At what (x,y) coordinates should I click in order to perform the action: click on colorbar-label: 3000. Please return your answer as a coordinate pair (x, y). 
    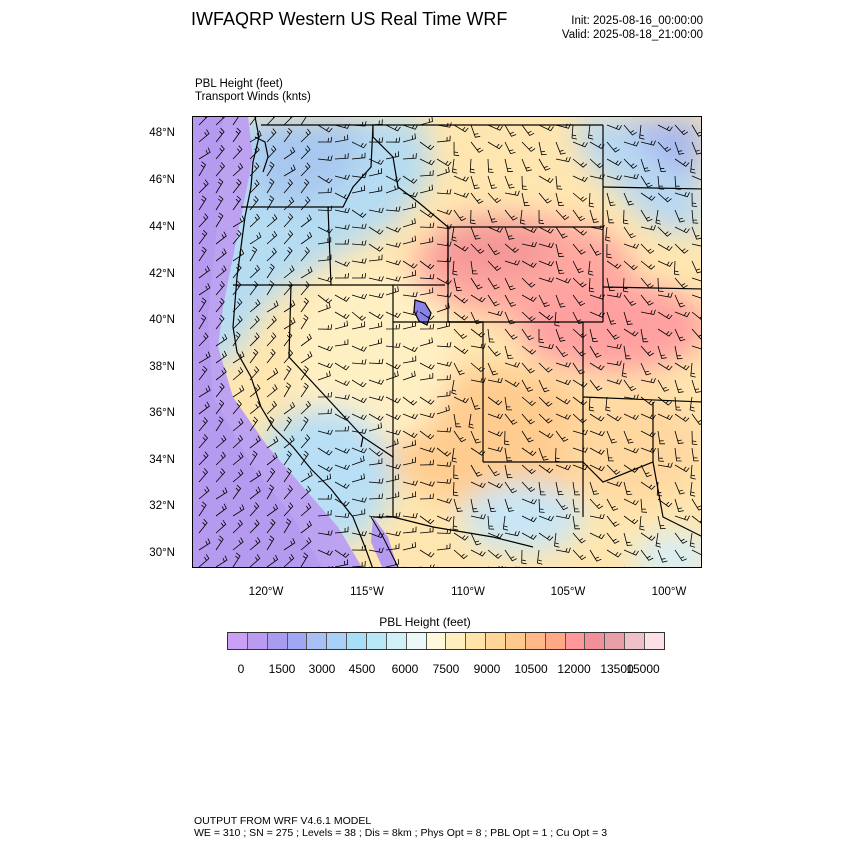
    Looking at the image, I should click on (322, 669).